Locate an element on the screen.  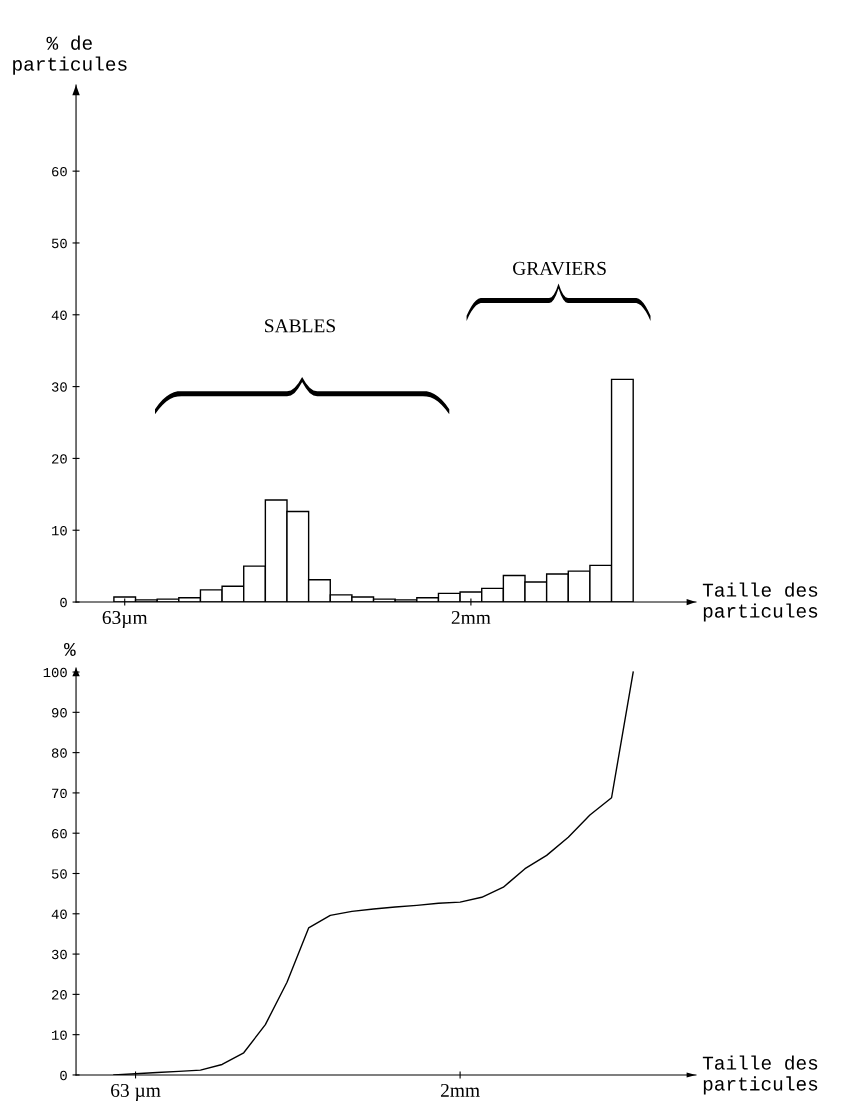
y-axis-title: % is located at coordinates (70, 649).